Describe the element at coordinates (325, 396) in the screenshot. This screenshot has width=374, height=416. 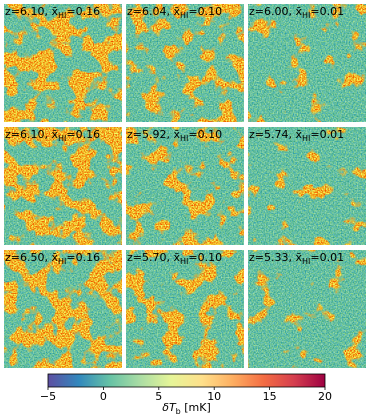
I see `tick-label: 20` at that location.